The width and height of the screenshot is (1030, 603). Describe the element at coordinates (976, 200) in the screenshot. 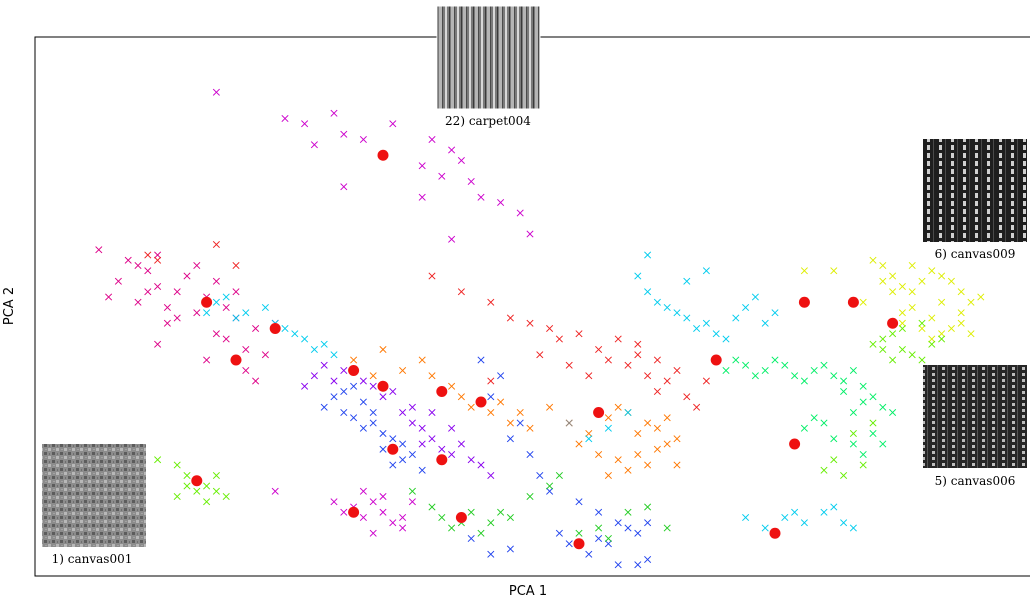

I see `thumbnail-canvas009: 6) canvas009` at that location.